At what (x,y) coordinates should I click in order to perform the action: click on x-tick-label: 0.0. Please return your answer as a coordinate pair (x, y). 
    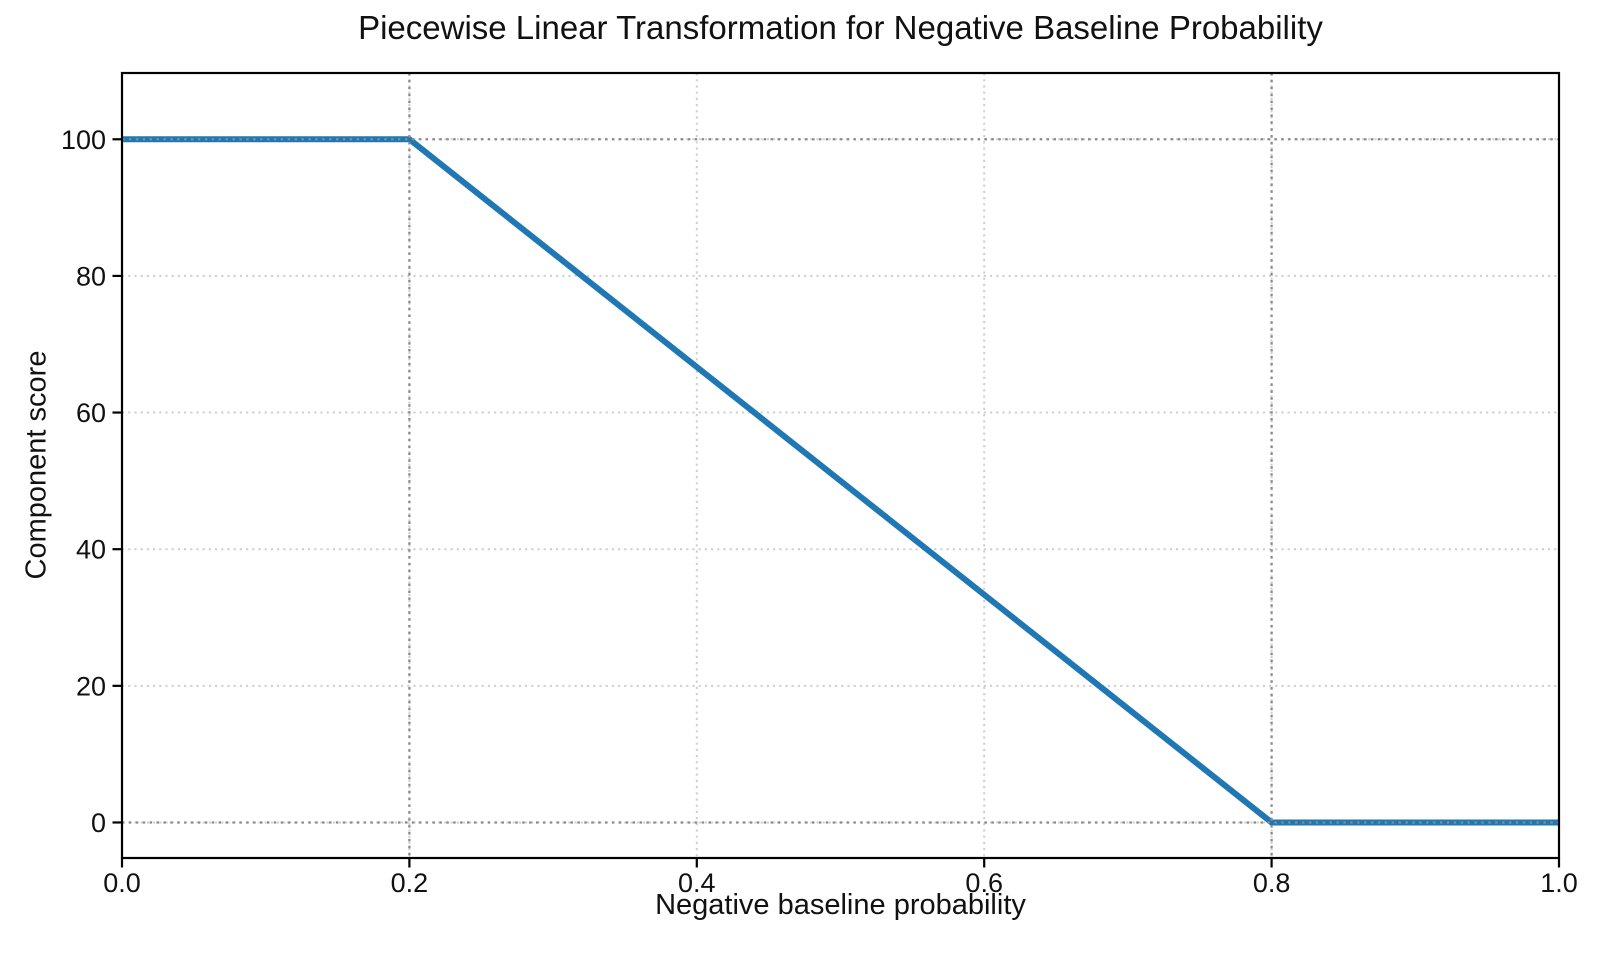
    Looking at the image, I should click on (122, 883).